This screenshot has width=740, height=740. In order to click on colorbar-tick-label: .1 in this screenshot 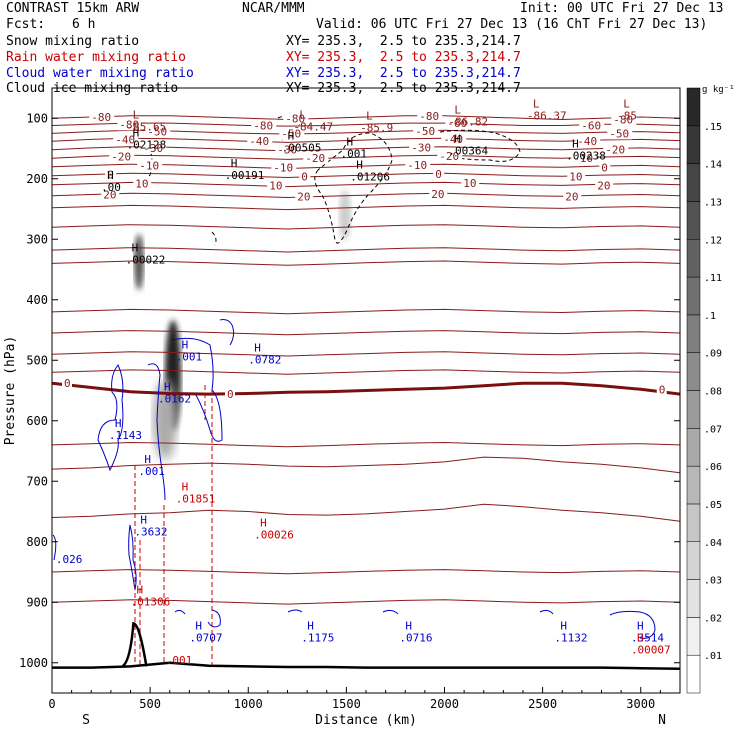, I will do `click(710, 316)`.